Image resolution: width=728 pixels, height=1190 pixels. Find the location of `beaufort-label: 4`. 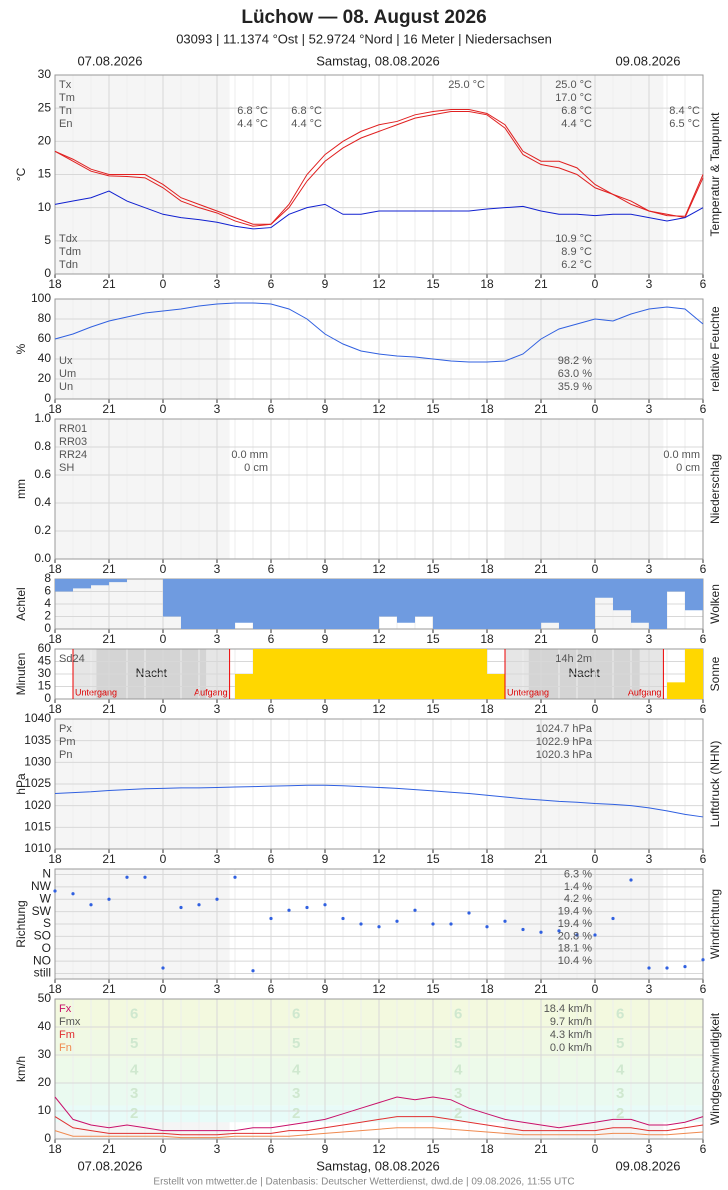

beaufort-label: 4 is located at coordinates (458, 1069).